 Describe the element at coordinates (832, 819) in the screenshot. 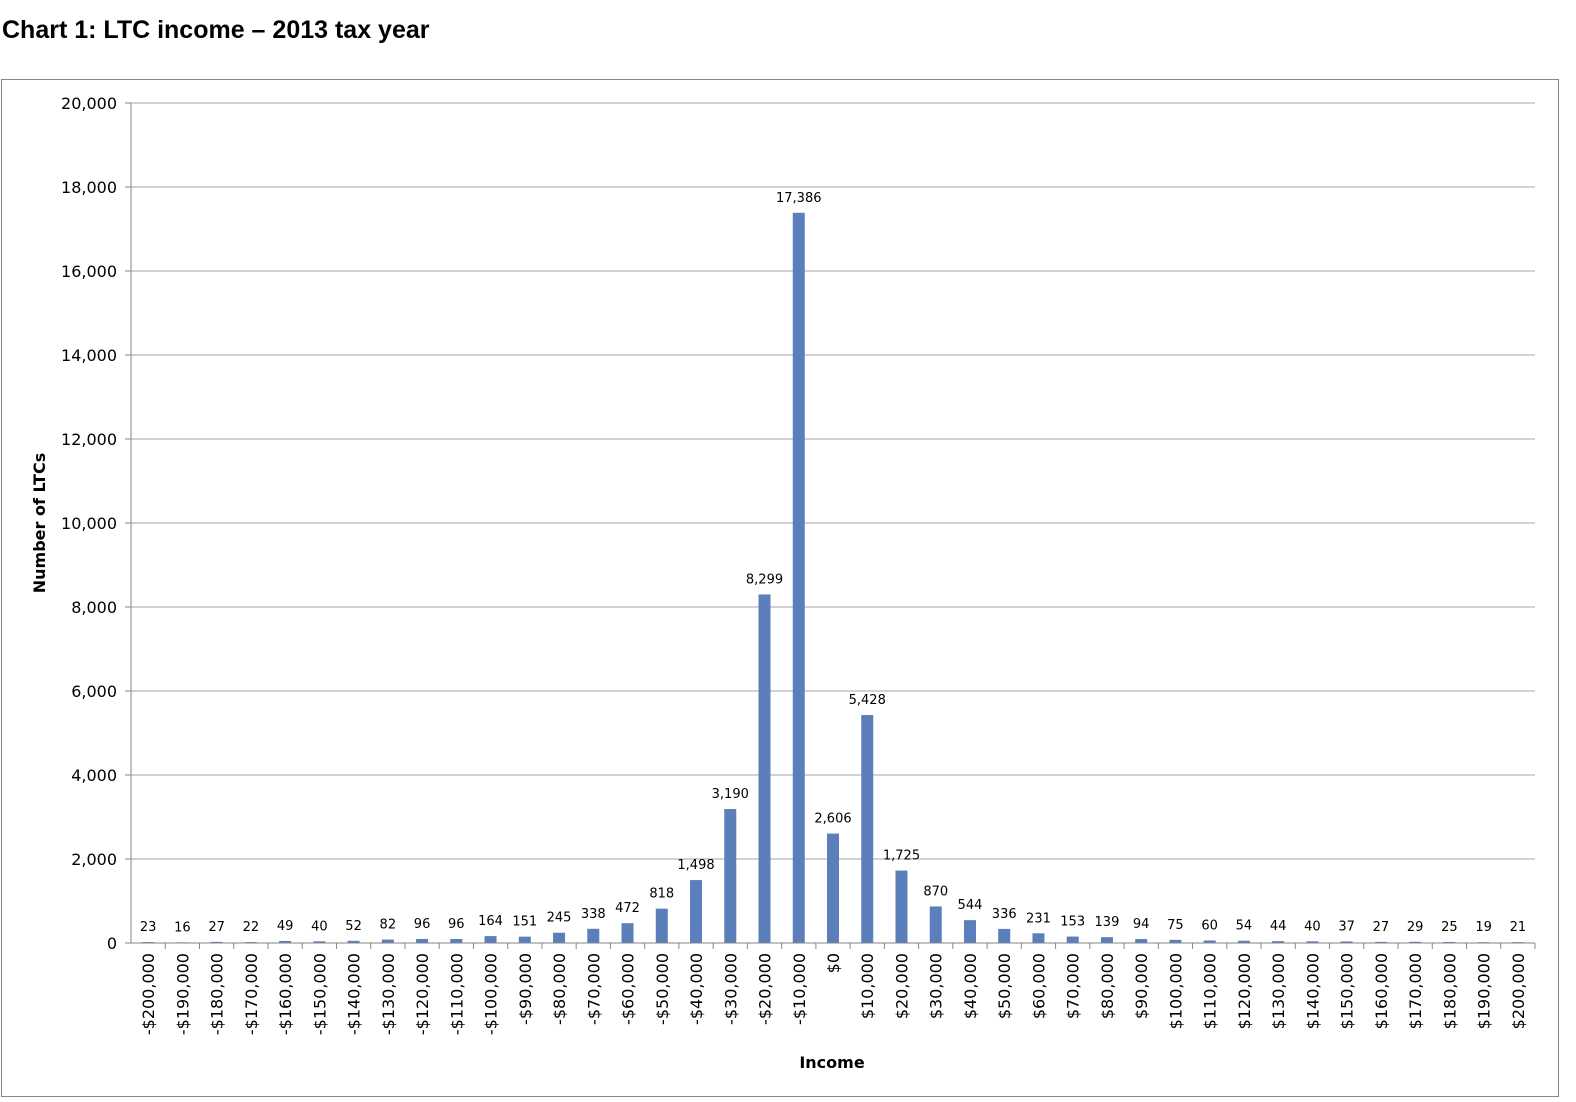

I see `data-label: 2,606` at that location.